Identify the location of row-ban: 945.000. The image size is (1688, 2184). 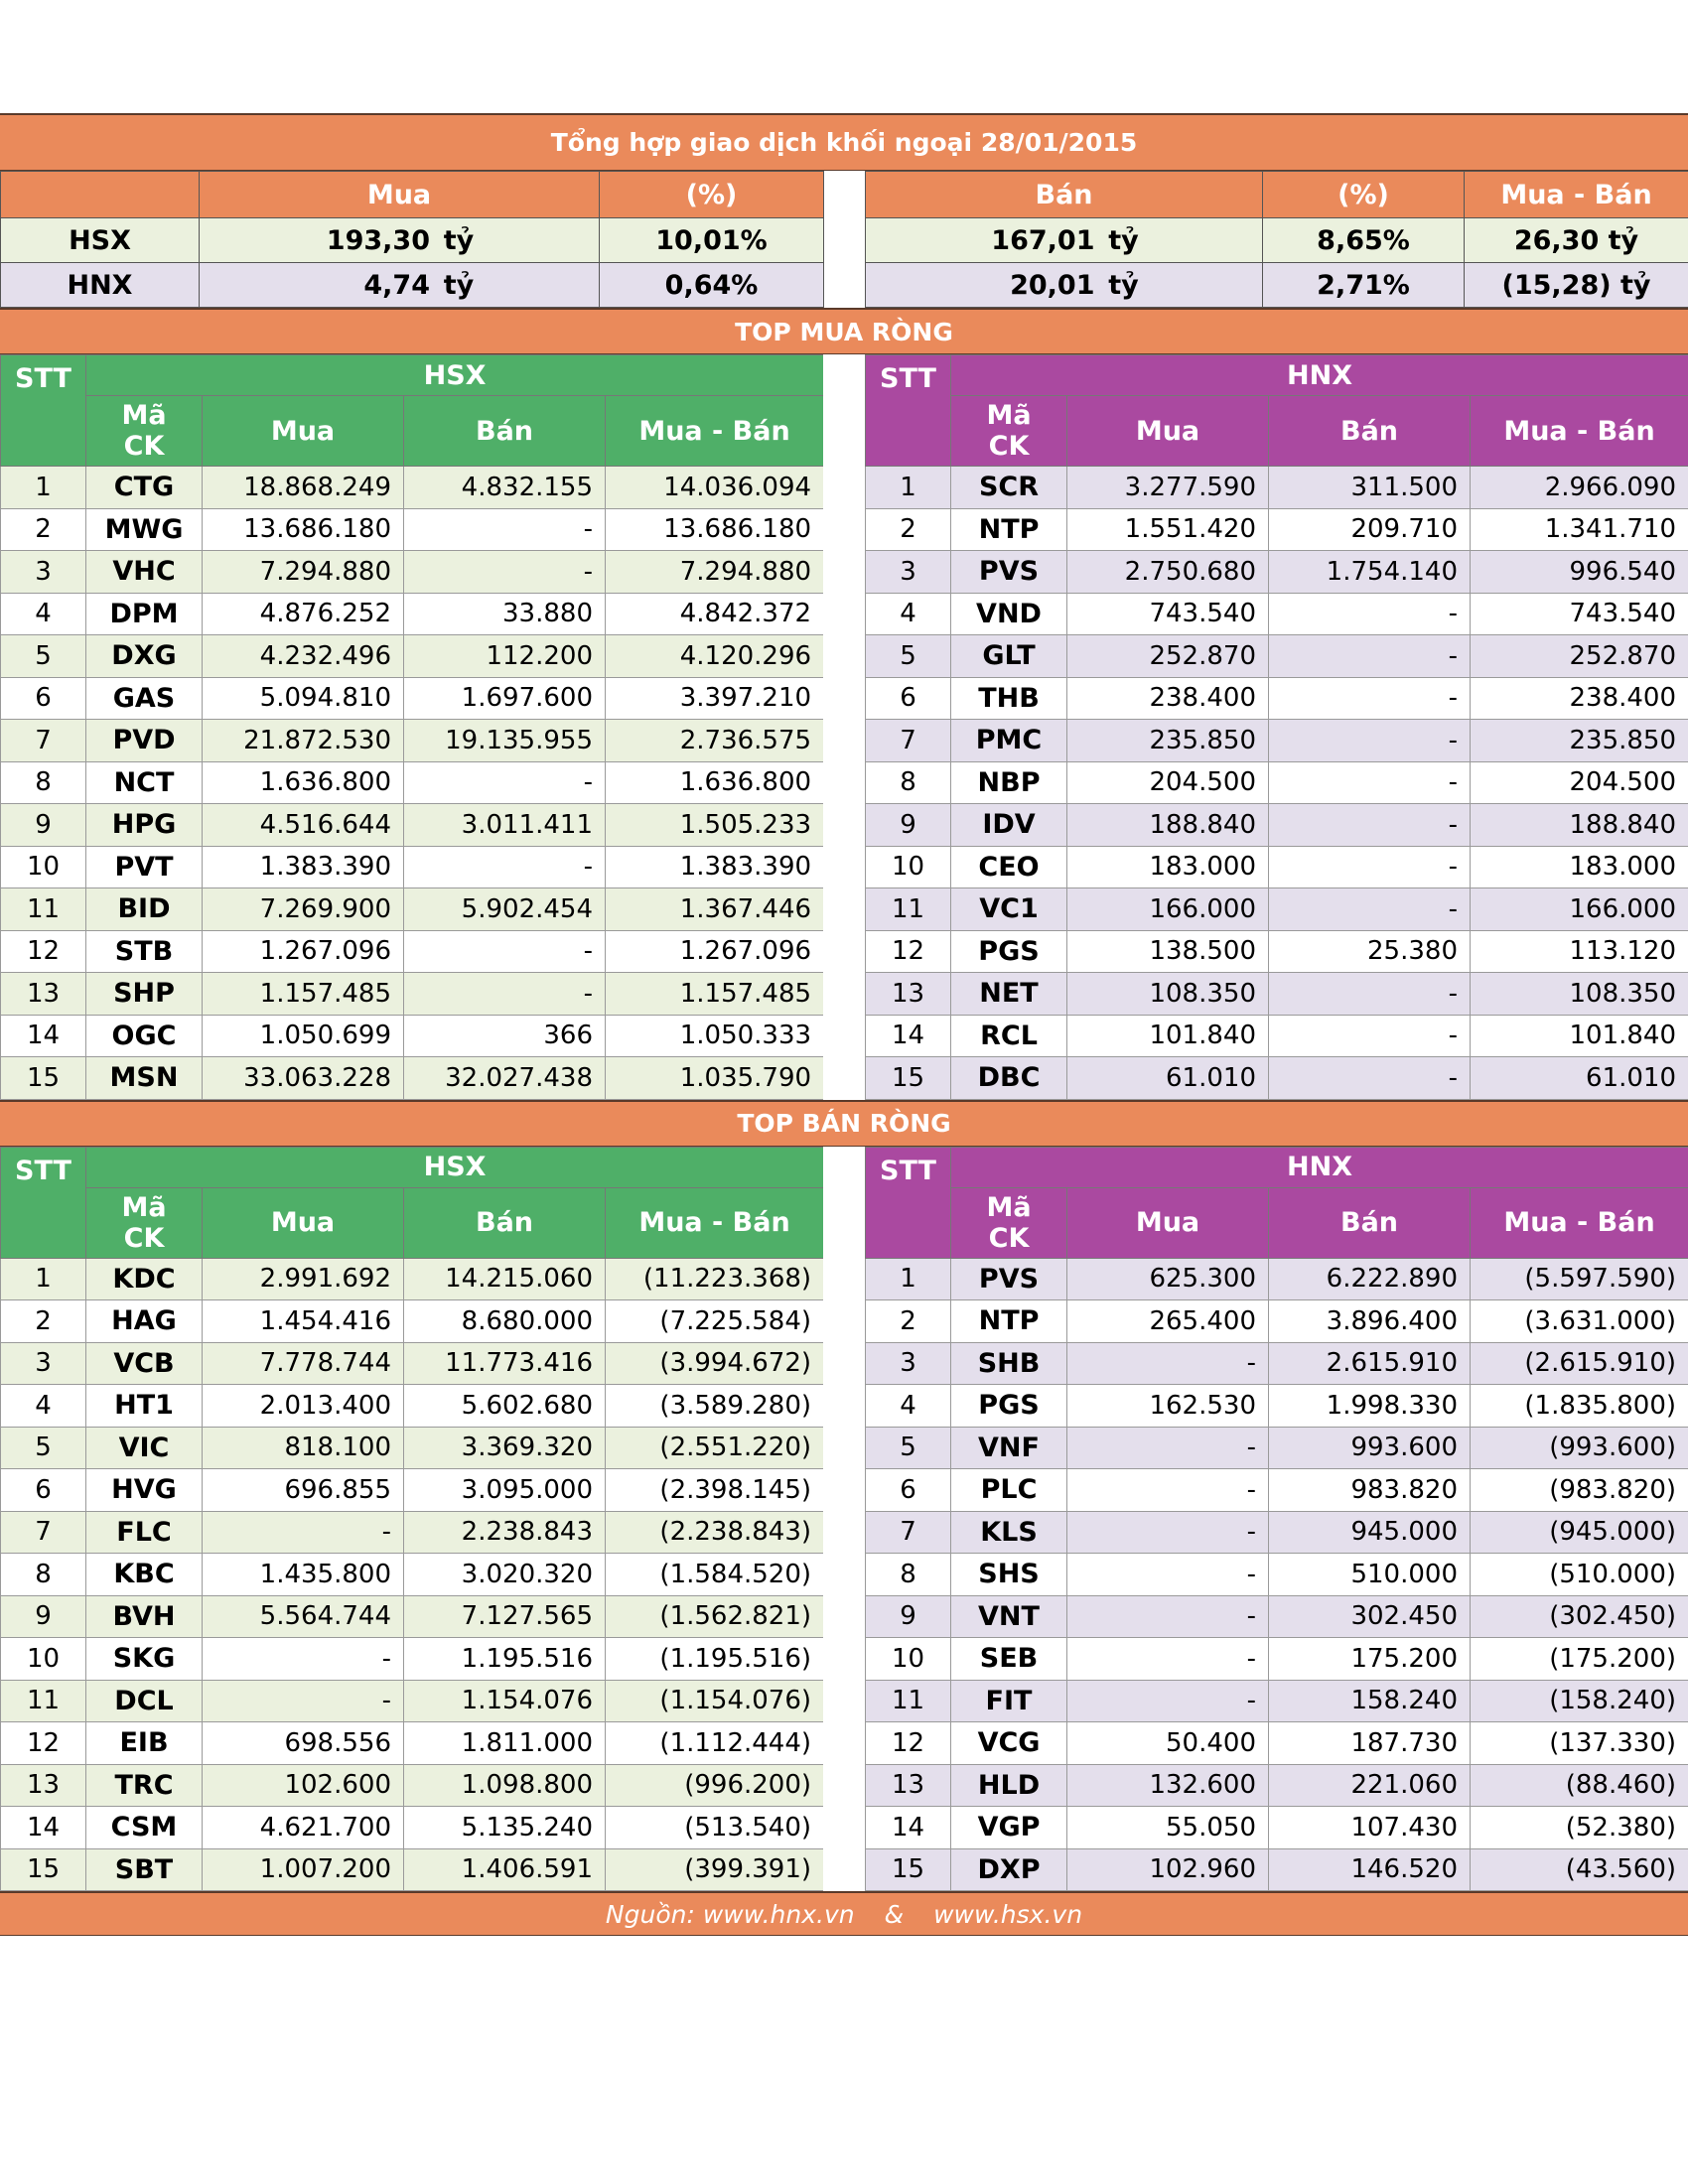
(1369, 1532).